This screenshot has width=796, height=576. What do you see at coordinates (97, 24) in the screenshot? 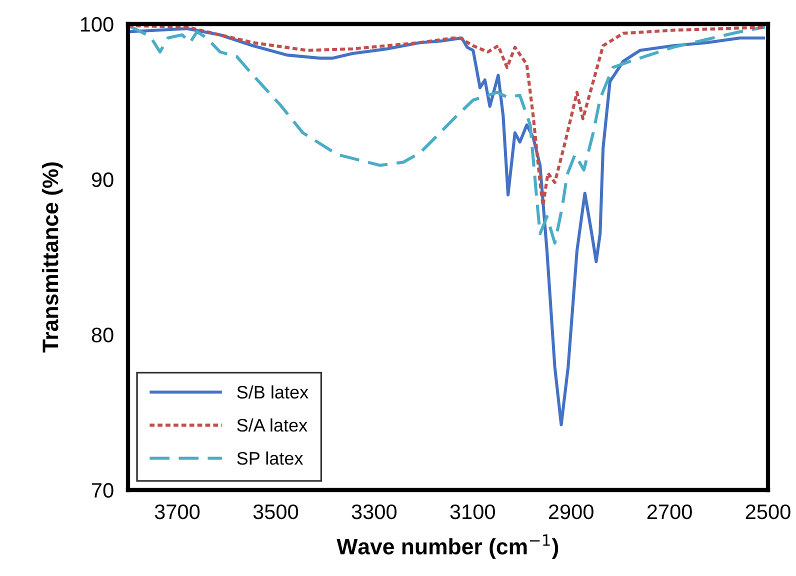
I see `y-tick-label: 100` at bounding box center [97, 24].